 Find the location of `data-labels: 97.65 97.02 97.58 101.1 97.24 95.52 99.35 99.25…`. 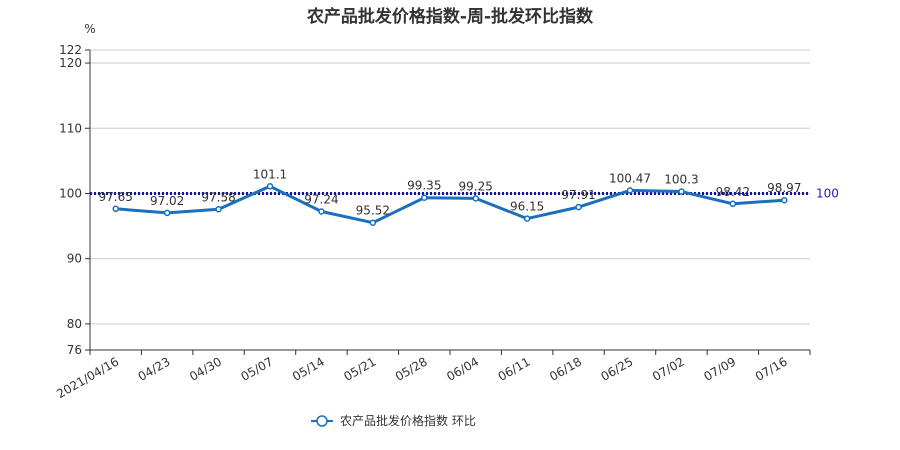

data-labels: 97.65 97.02 97.58 101.1 97.24 95.52 99.35 99.25… is located at coordinates (450, 192).